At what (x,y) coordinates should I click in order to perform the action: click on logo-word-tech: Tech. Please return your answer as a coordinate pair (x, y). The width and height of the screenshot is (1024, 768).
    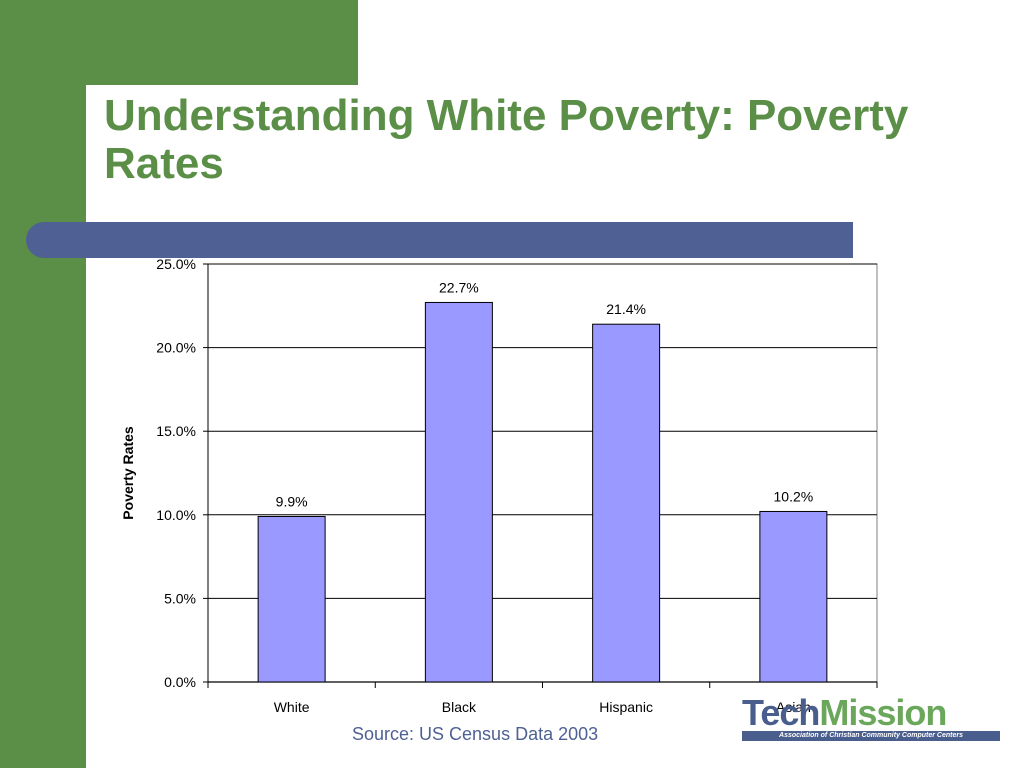
    Looking at the image, I should click on (781, 712).